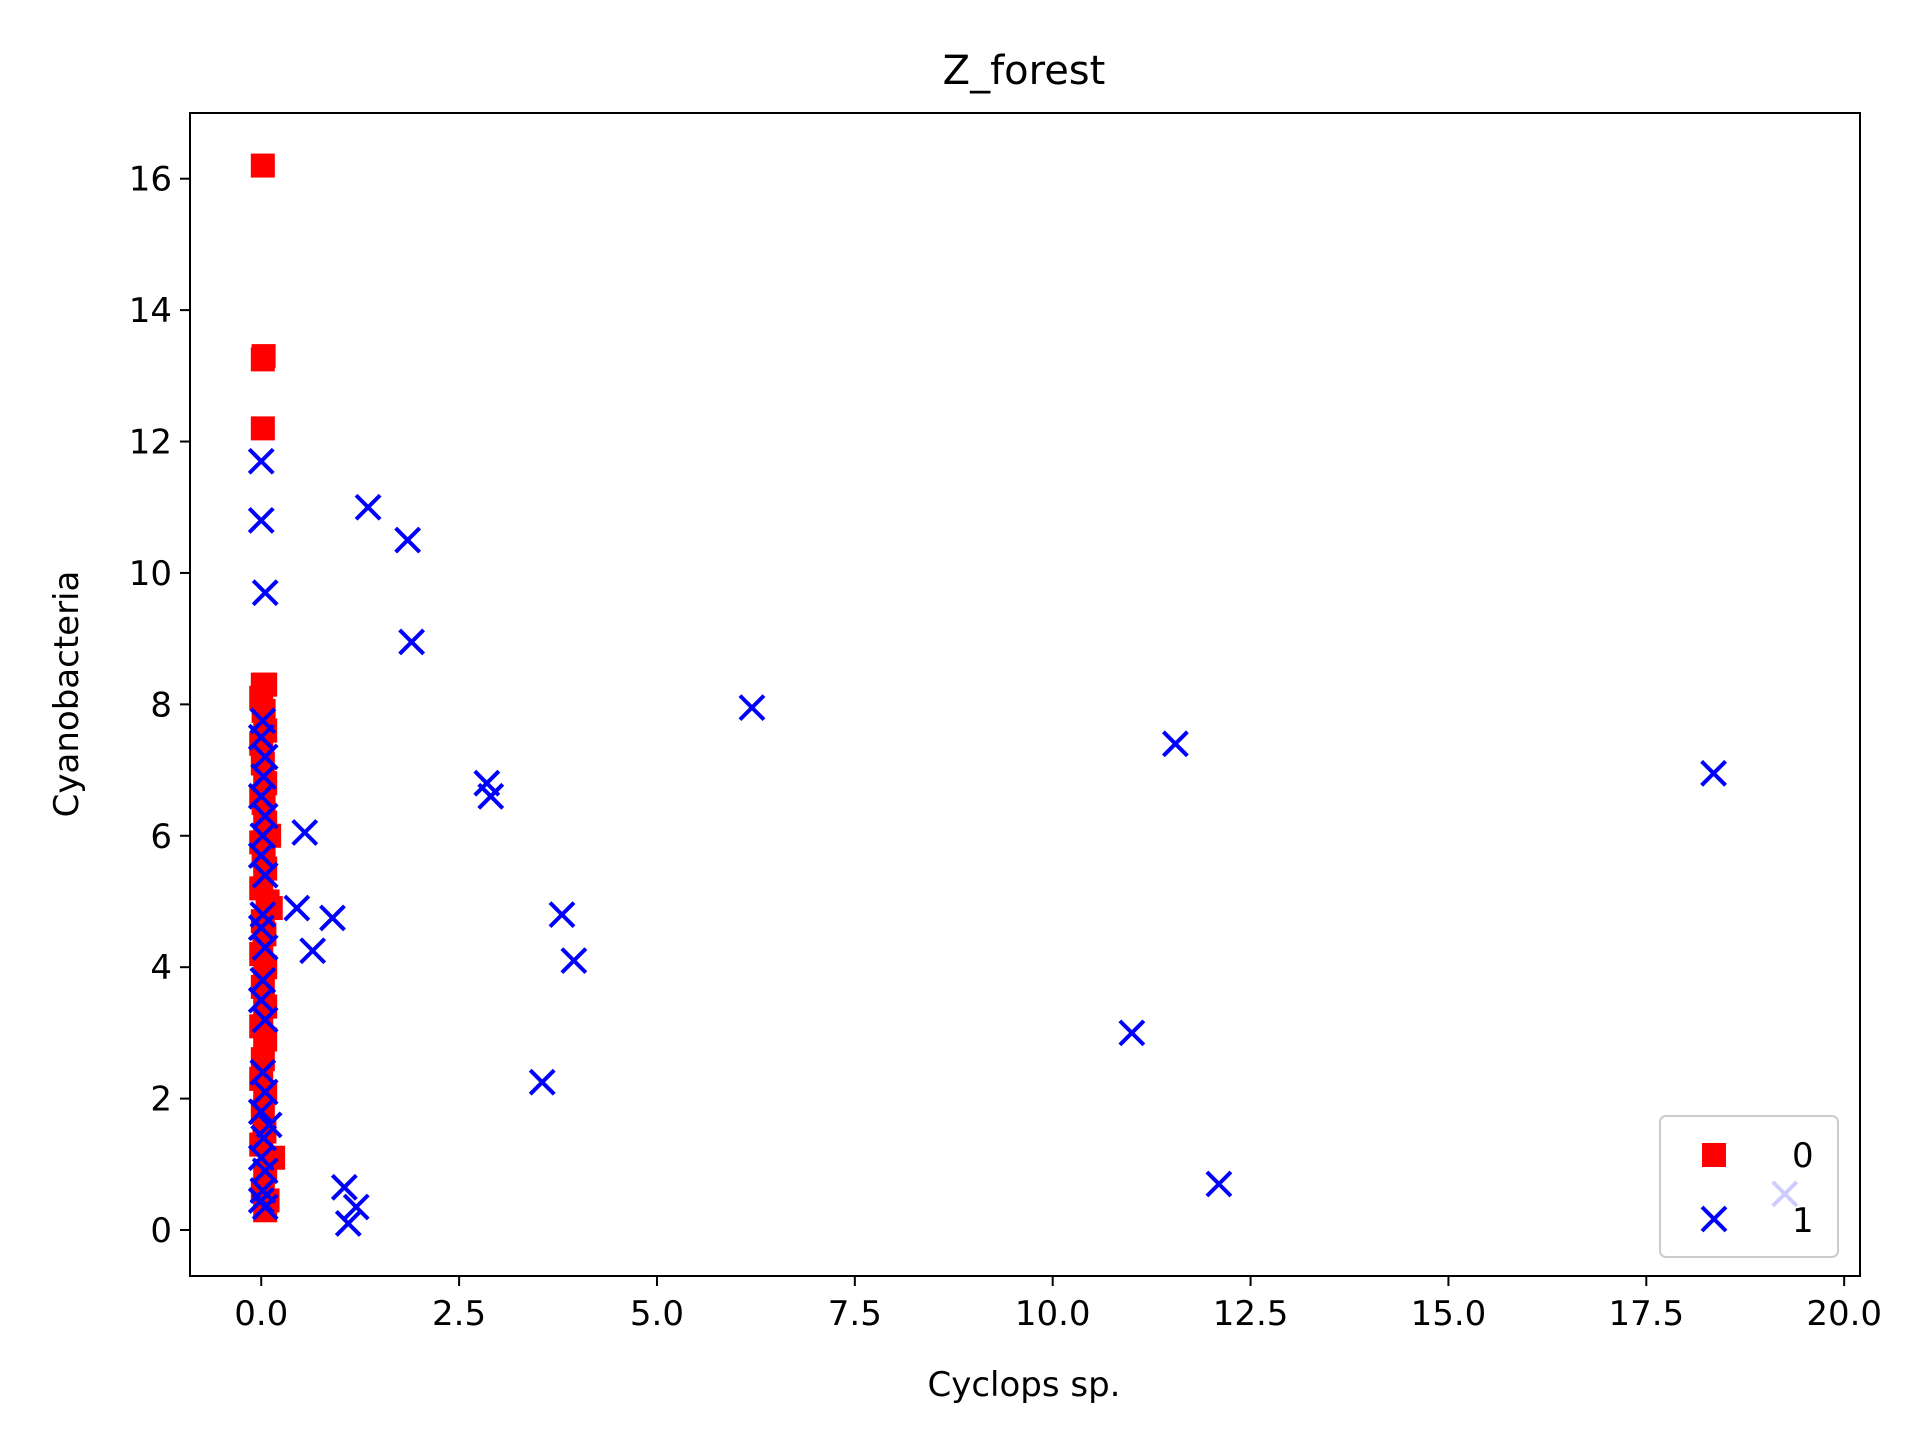  What do you see at coordinates (161, 968) in the screenshot?
I see `y-tick-label: 4` at bounding box center [161, 968].